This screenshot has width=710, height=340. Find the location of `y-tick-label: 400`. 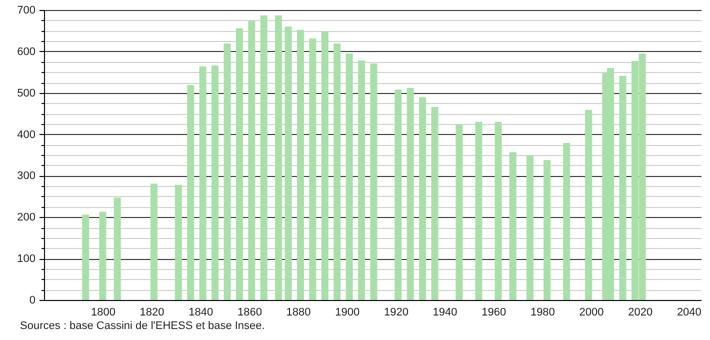

y-tick-label: 400 is located at coordinates (26, 134).